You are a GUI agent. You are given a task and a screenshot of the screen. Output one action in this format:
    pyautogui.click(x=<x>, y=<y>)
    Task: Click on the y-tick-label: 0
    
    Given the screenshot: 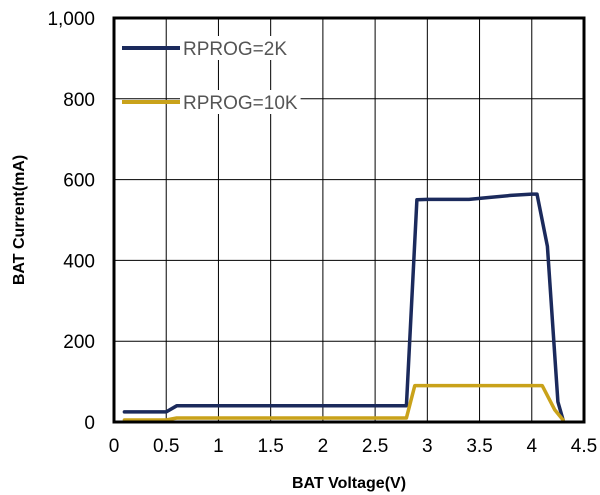 What is the action you would take?
    pyautogui.click(x=89, y=423)
    